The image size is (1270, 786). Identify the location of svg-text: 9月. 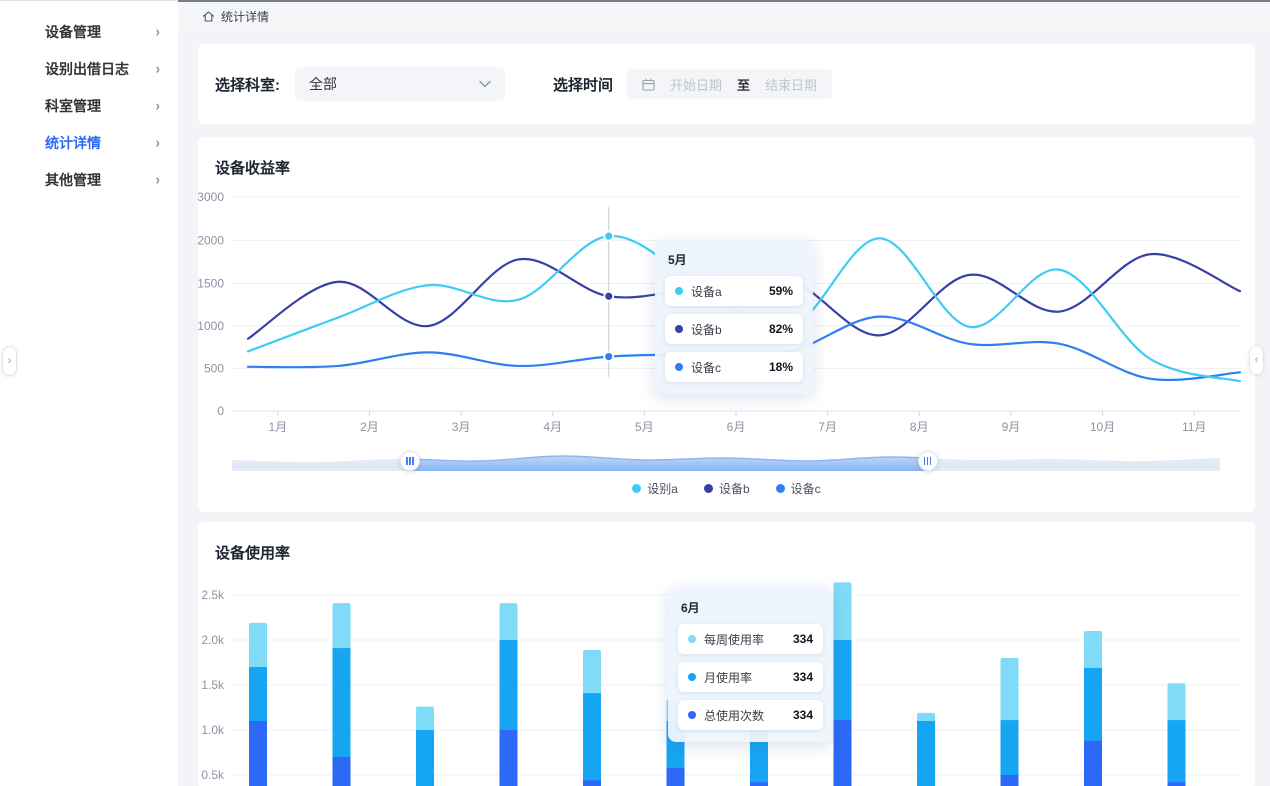
(1011, 427).